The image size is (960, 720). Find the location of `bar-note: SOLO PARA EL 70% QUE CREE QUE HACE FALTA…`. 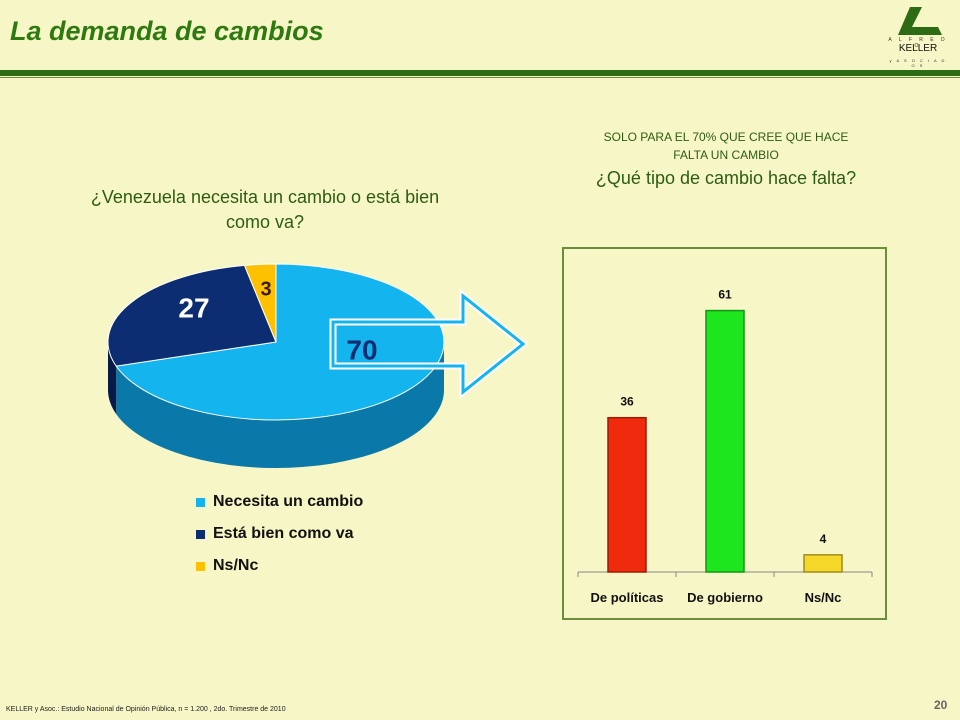

bar-note: SOLO PARA EL 70% QUE CREE QUE HACE FALTA… is located at coordinates (726, 146).